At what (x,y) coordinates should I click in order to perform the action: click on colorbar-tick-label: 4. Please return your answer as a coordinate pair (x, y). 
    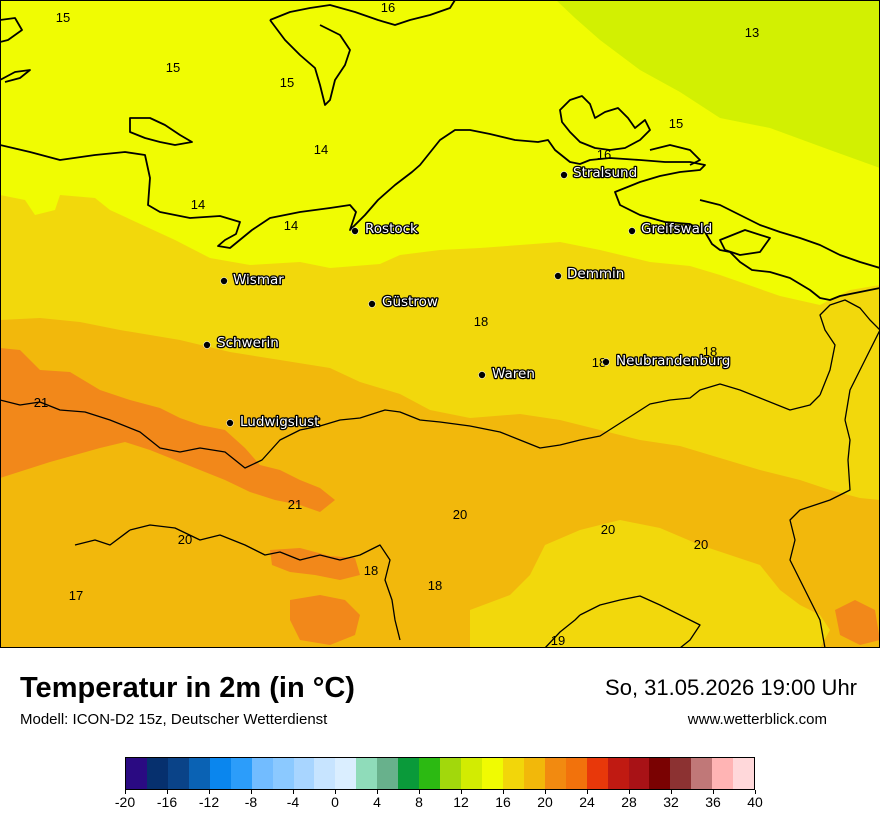
    Looking at the image, I should click on (377, 802).